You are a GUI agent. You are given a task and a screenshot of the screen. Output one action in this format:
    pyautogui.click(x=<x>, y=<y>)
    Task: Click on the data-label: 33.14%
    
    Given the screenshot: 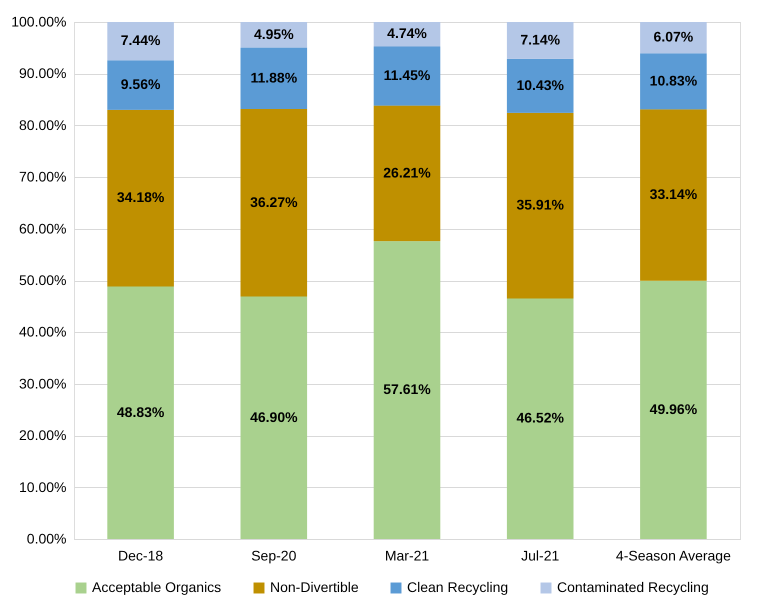 What is the action you would take?
    pyautogui.click(x=674, y=194)
    